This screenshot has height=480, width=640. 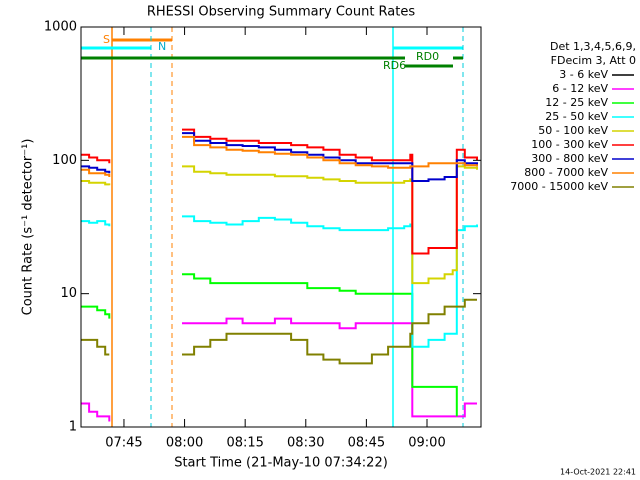 What do you see at coordinates (569, 144) in the screenshot?
I see `legend-label: 100 - 300 keV` at bounding box center [569, 144].